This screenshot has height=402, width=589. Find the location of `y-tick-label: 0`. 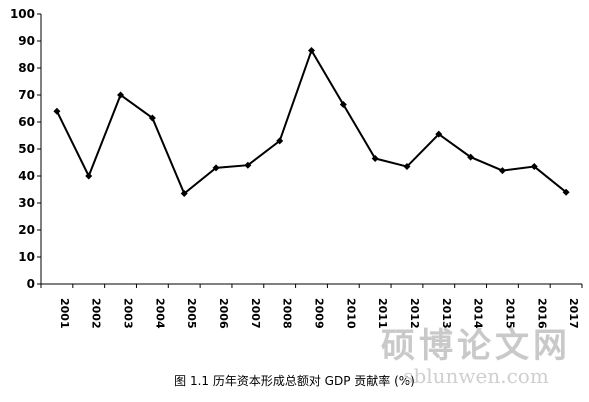

y-tick-label: 0 is located at coordinates (31, 284).